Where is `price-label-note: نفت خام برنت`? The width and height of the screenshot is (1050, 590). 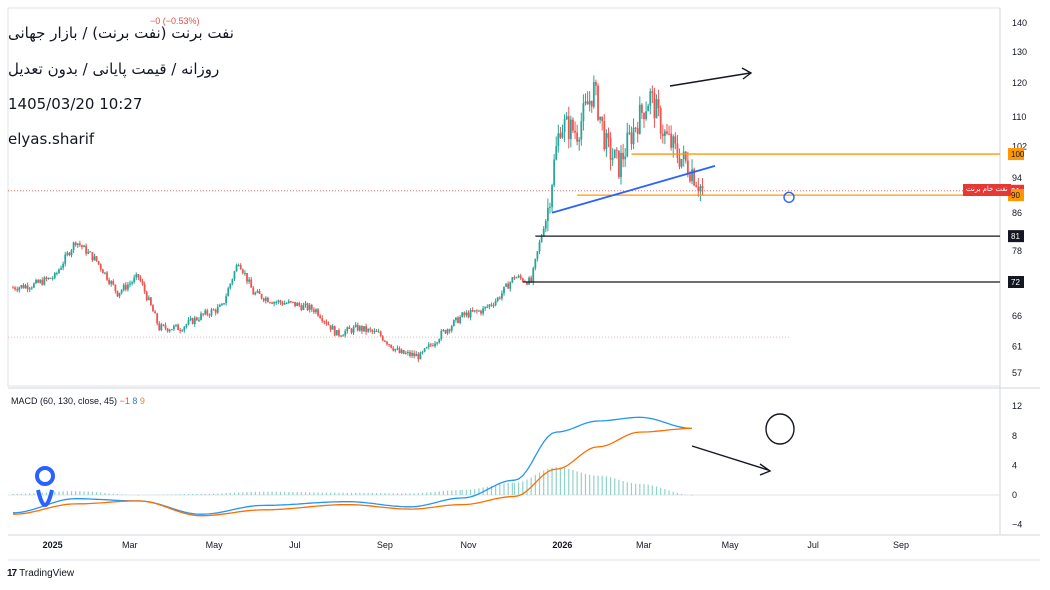
price-label-note: نفت خام برنت is located at coordinates (987, 190).